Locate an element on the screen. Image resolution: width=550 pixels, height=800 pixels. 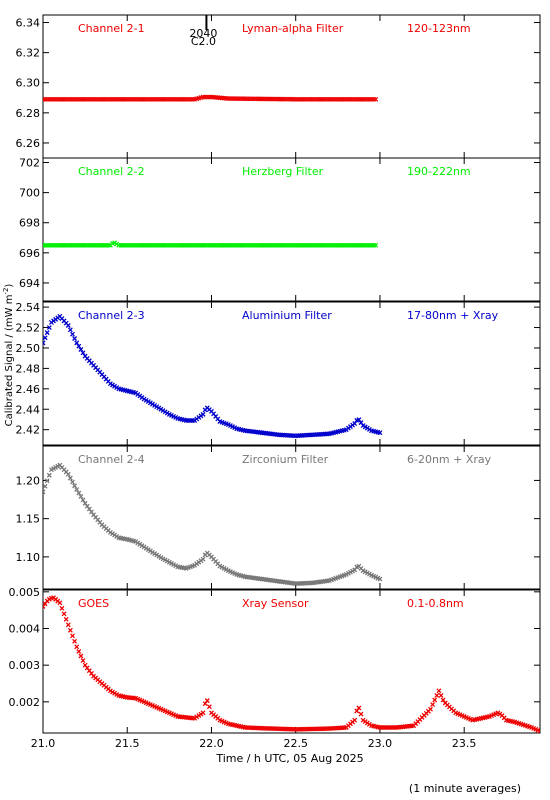
x-tick-label: 22.5 is located at coordinates (295, 743).